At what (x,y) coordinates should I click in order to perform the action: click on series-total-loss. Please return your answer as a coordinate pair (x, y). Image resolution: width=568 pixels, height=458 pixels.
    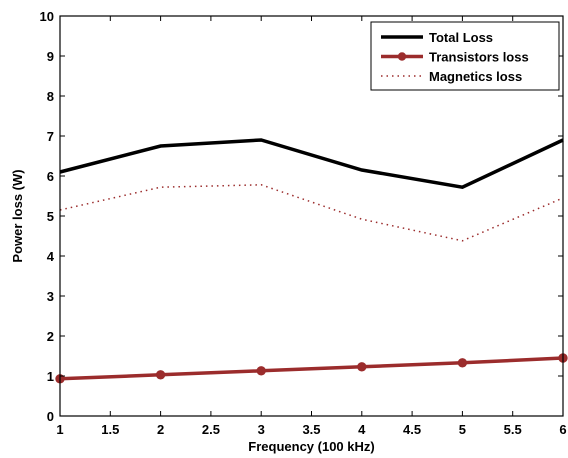
    Looking at the image, I should click on (311, 164).